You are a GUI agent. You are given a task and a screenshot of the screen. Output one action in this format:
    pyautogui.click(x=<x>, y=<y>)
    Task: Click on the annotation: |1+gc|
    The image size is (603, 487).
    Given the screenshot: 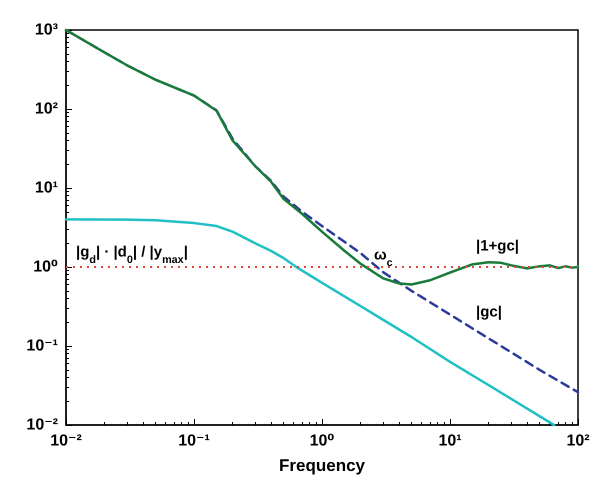 What is the action you would take?
    pyautogui.click(x=498, y=246)
    